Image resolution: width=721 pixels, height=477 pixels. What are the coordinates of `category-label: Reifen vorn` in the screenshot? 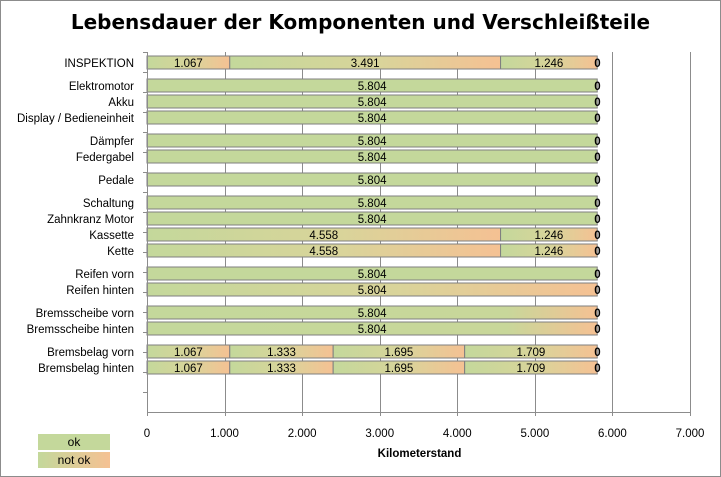 It's located at (104, 275).